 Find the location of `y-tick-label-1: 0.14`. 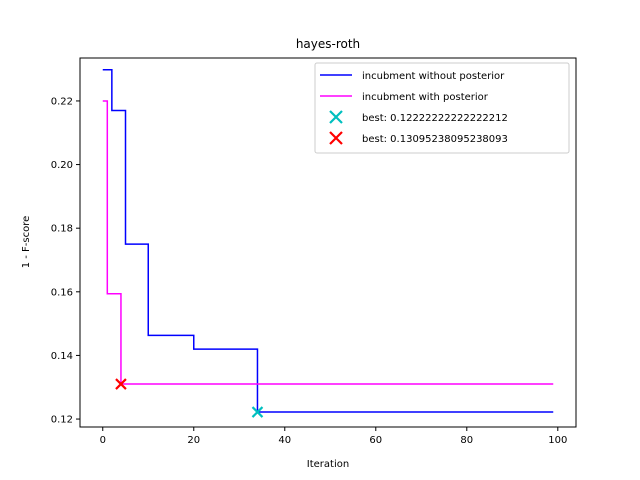

y-tick-label-1: 0.14 is located at coordinates (62, 356).